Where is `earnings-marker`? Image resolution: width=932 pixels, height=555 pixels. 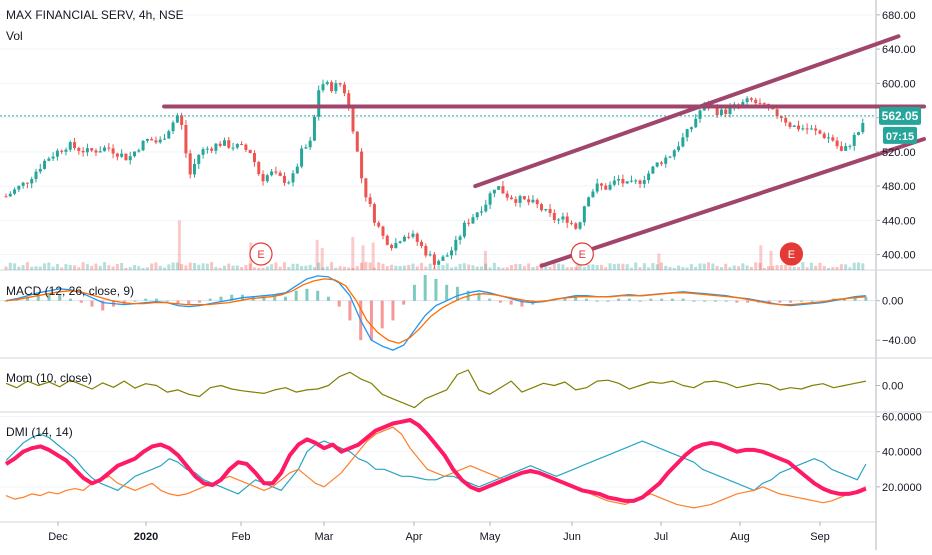 earnings-marker is located at coordinates (261, 254).